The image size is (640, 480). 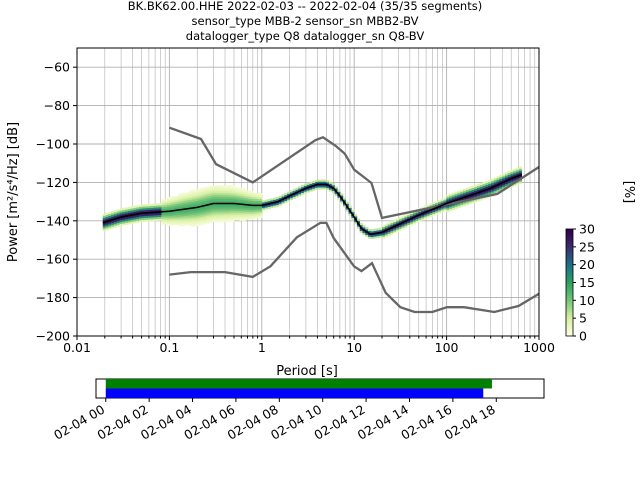 What do you see at coordinates (57, 67) in the screenshot?
I see `y-tick-label: −60` at bounding box center [57, 67].